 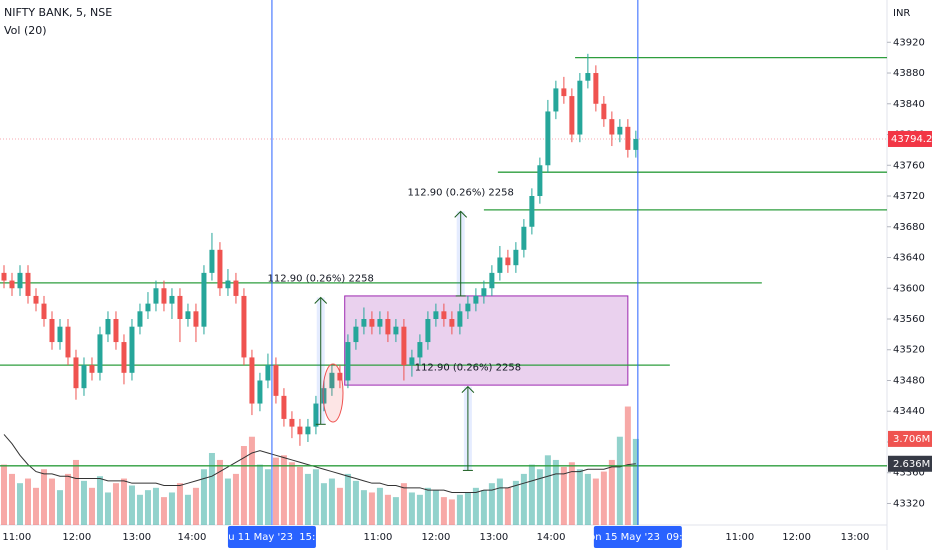 What do you see at coordinates (333, 393) in the screenshot?
I see `highlight-ellipse` at bounding box center [333, 393].